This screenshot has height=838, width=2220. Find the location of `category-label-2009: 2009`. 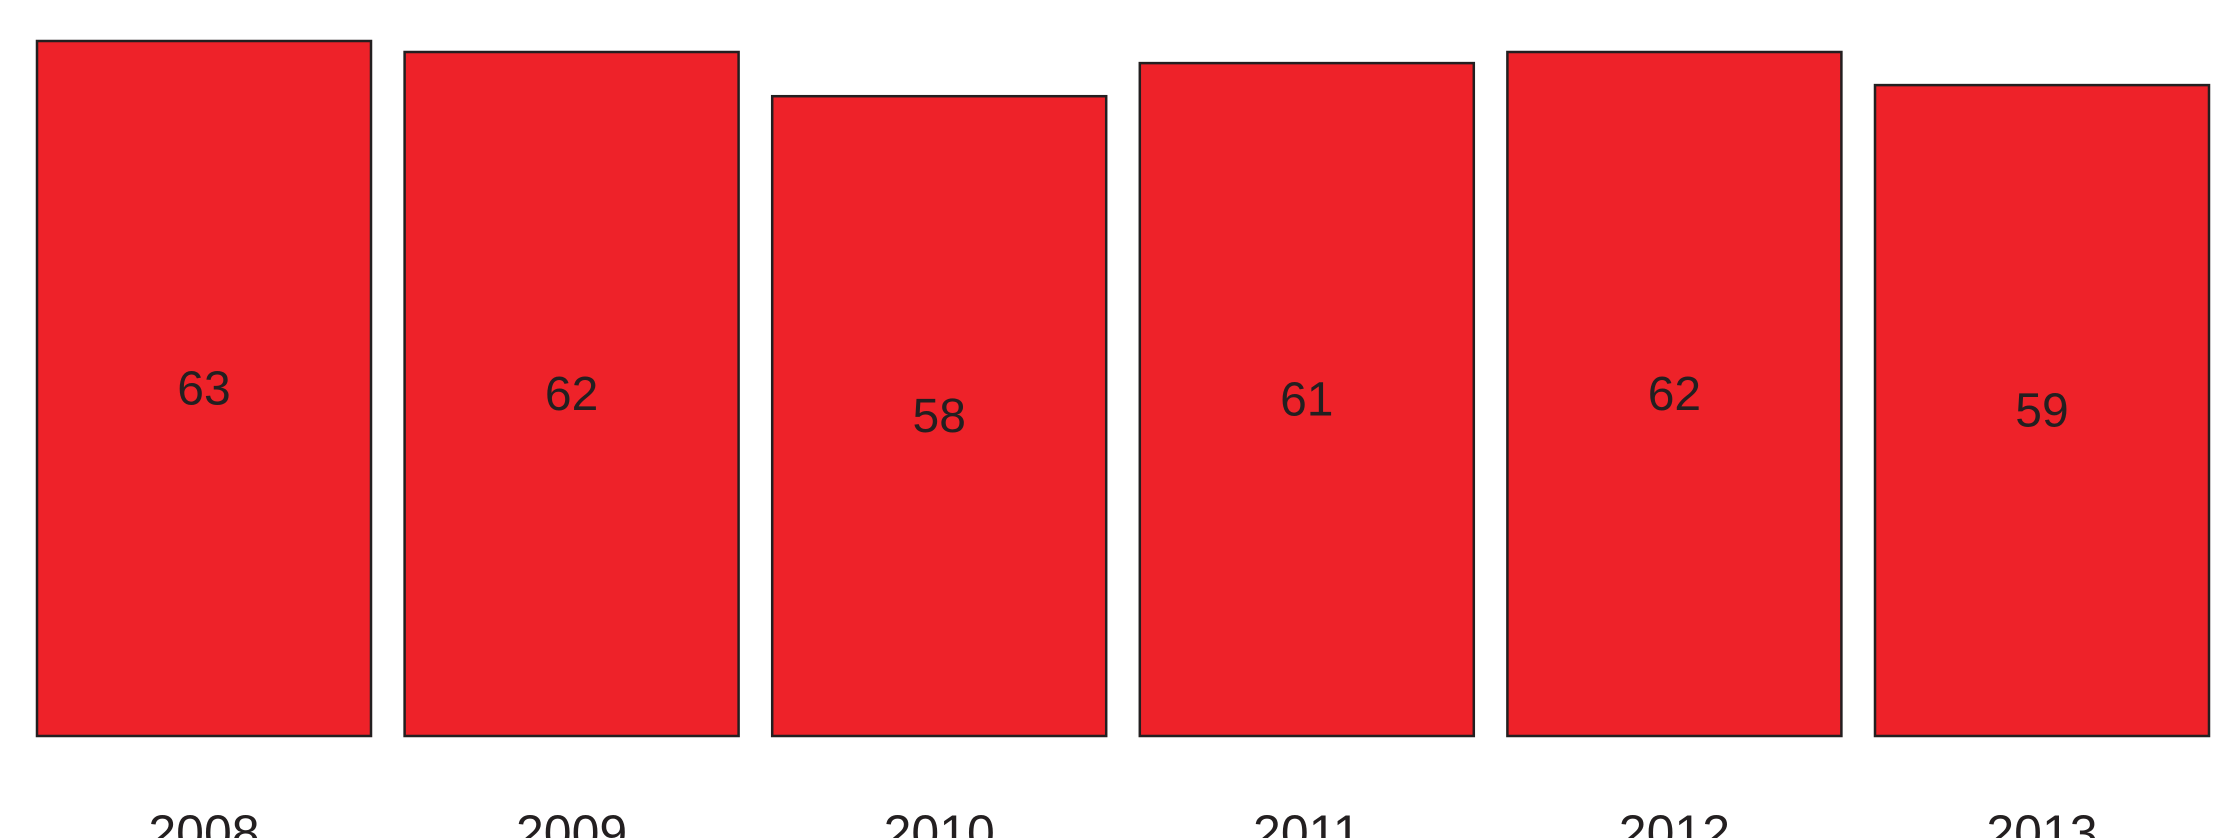

category-label-2009: 2009 is located at coordinates (571, 821).